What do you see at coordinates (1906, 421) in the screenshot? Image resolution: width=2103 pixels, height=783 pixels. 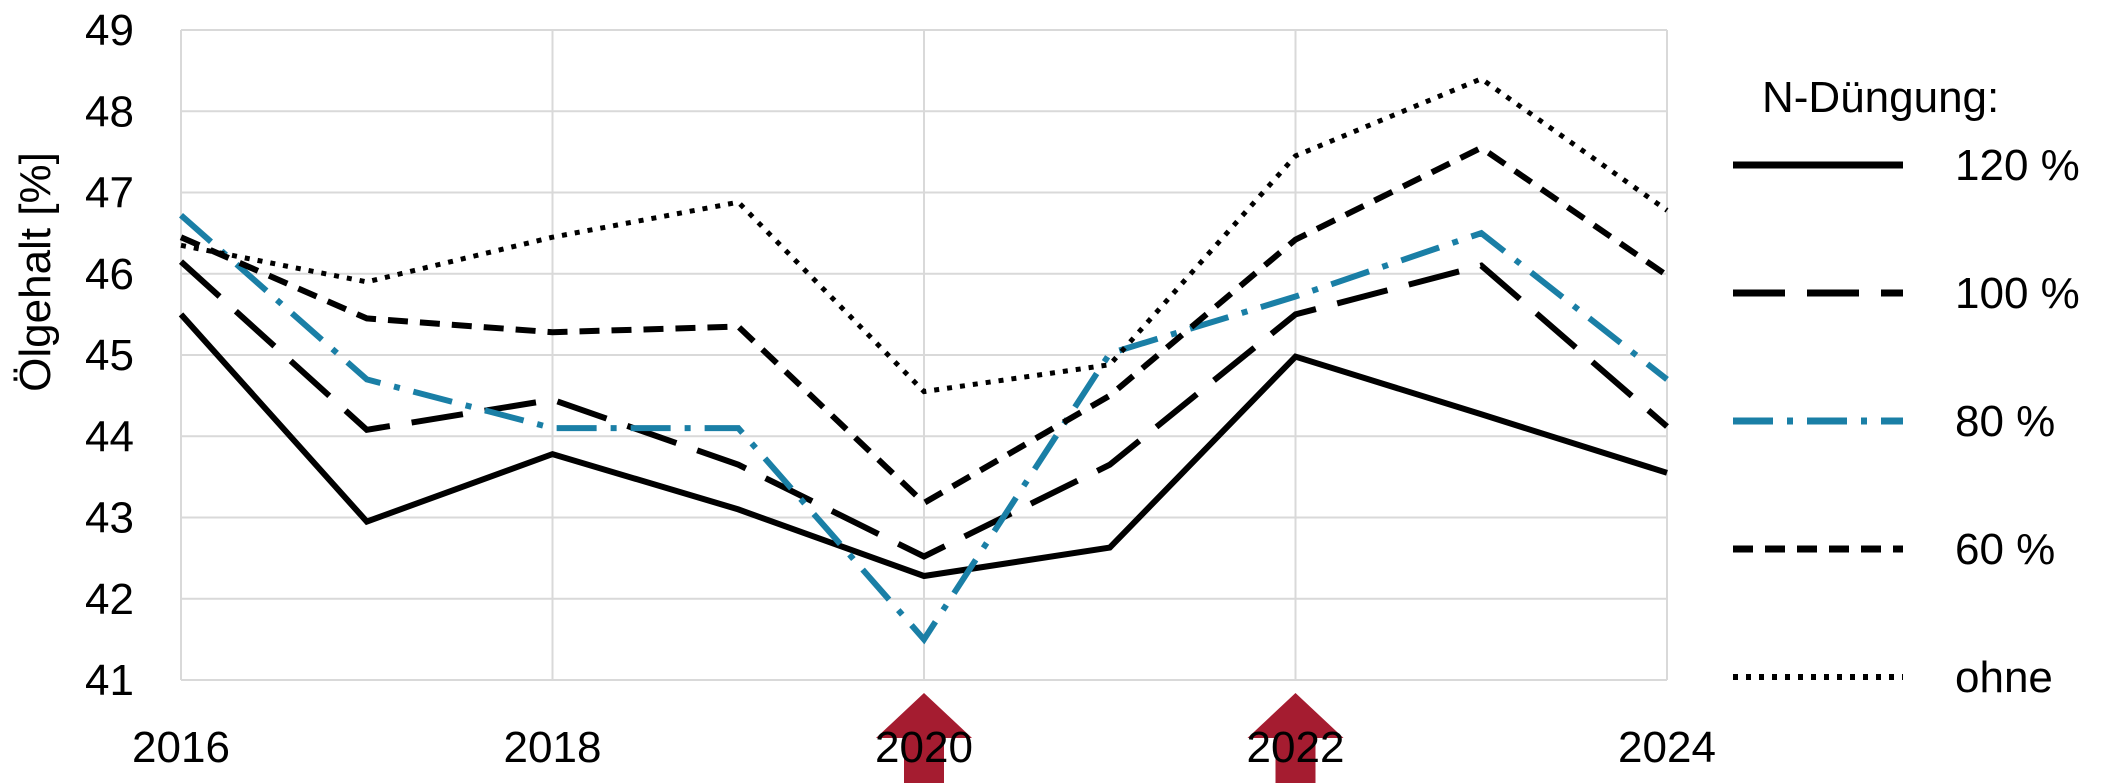 I see `legend-items: 120 % 100 % 80 % 60 % ohne` at bounding box center [1906, 421].